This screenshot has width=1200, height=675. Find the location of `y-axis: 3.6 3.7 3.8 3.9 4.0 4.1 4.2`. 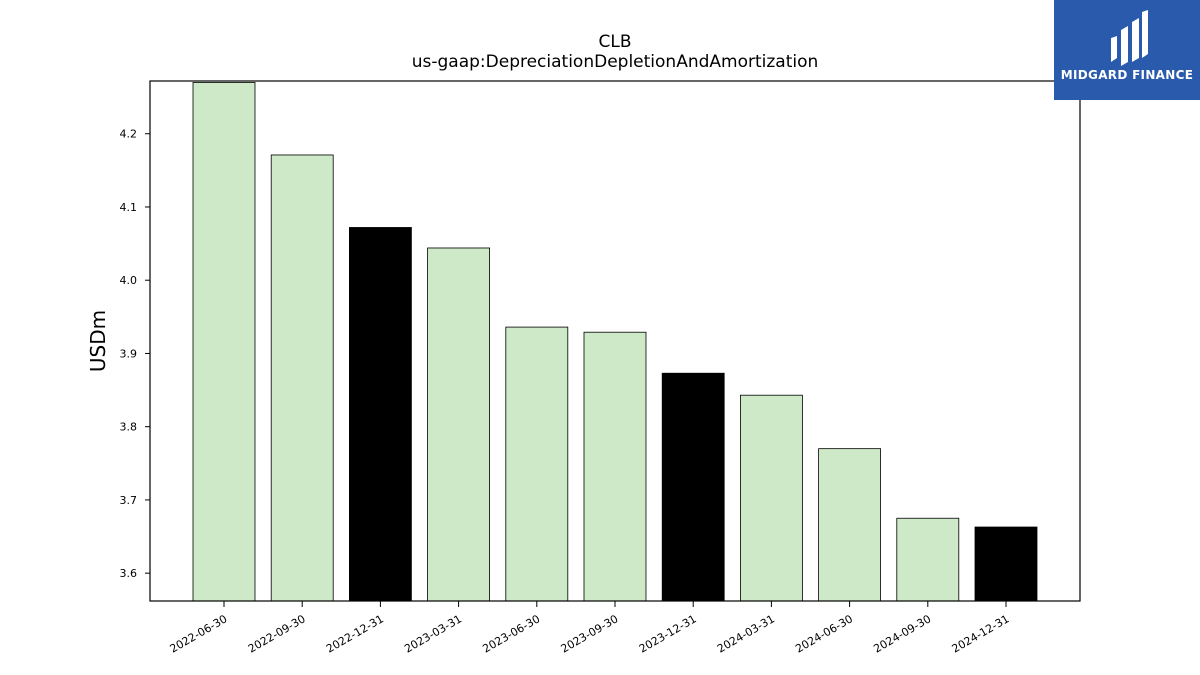

y-axis: 3.6 3.7 3.8 3.9 4.0 4.1 4.2 is located at coordinates (135, 354).